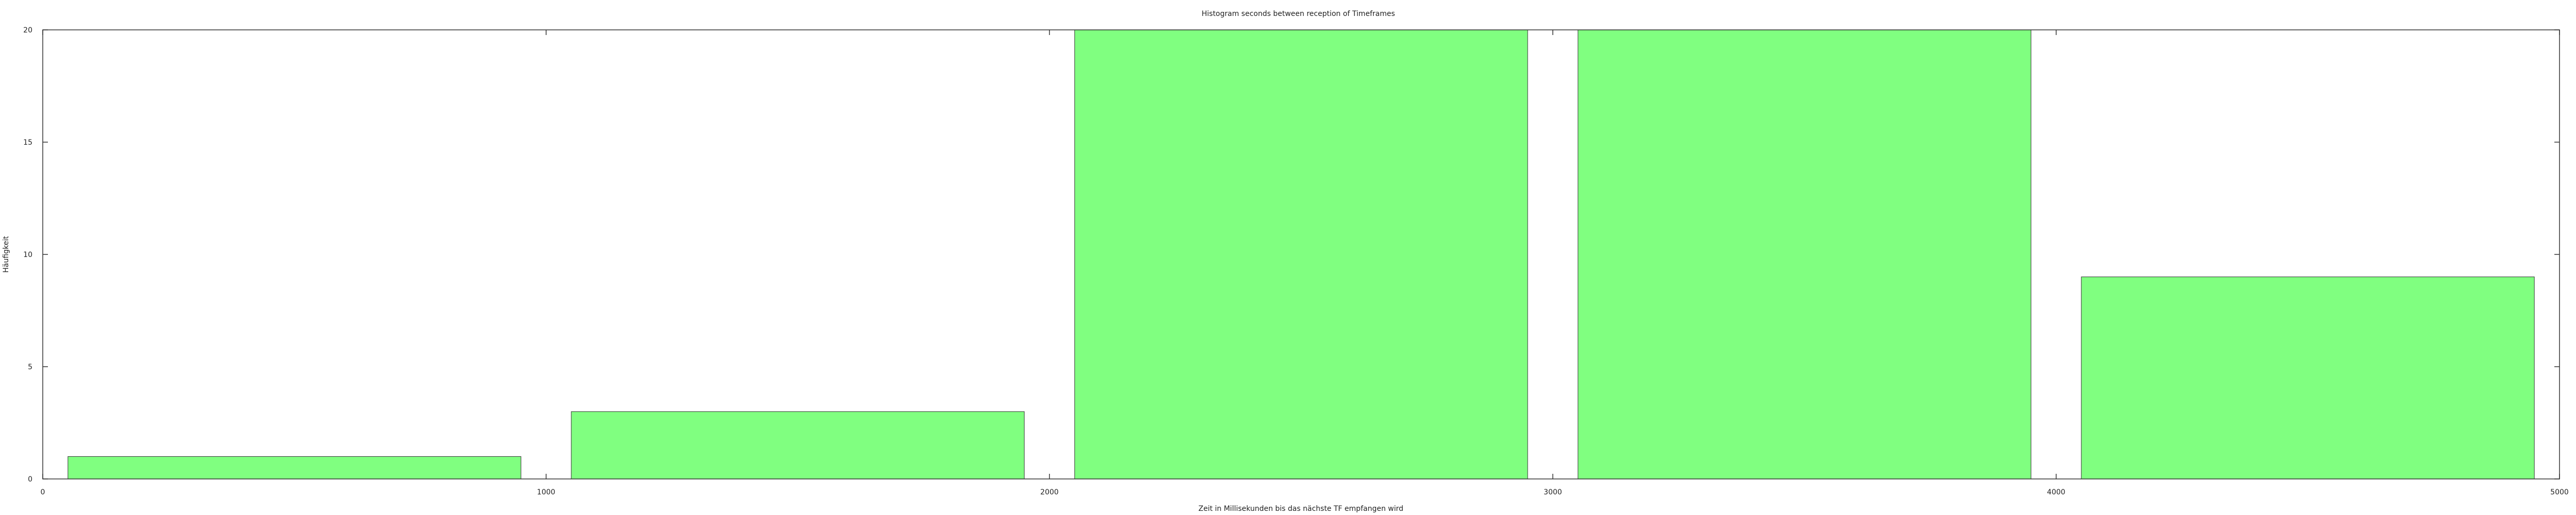 The width and height of the screenshot is (2576, 515). What do you see at coordinates (6, 254) in the screenshot?
I see `y-axis-title: Häufigkeit` at bounding box center [6, 254].